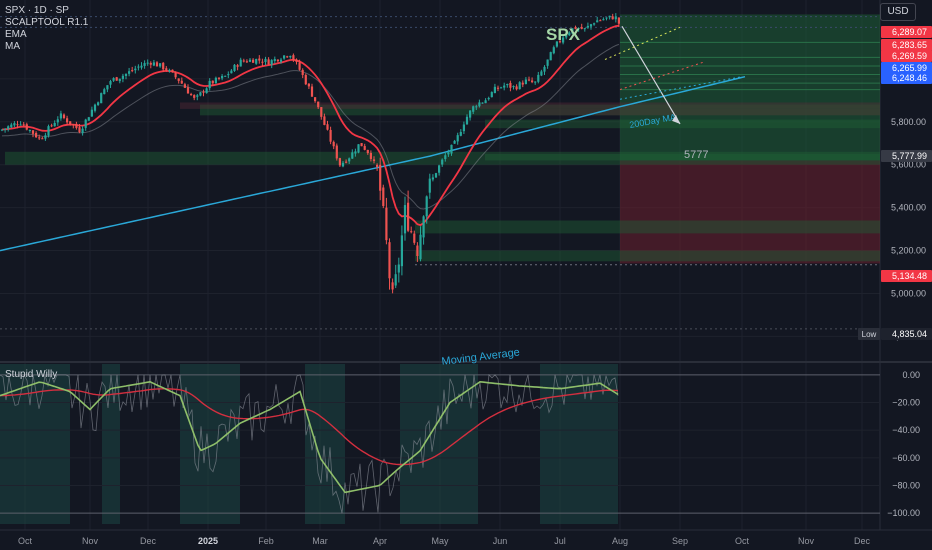 The image size is (932, 550). Describe the element at coordinates (909, 78) in the screenshot. I see `price-label-4: 6,248.46` at that location.